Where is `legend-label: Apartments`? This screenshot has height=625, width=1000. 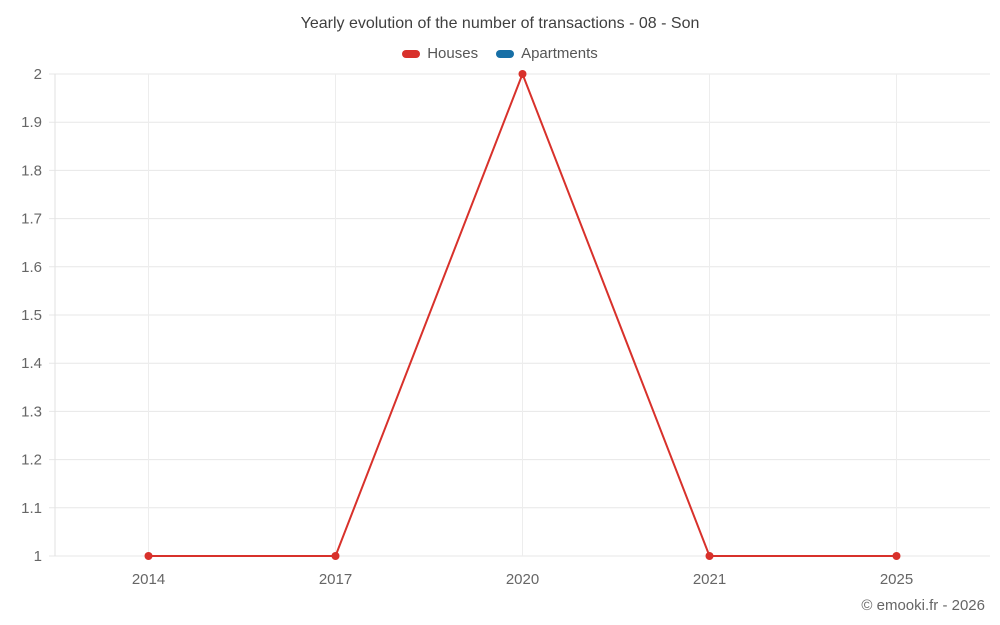
legend-label: Apartments is located at coordinates (559, 53).